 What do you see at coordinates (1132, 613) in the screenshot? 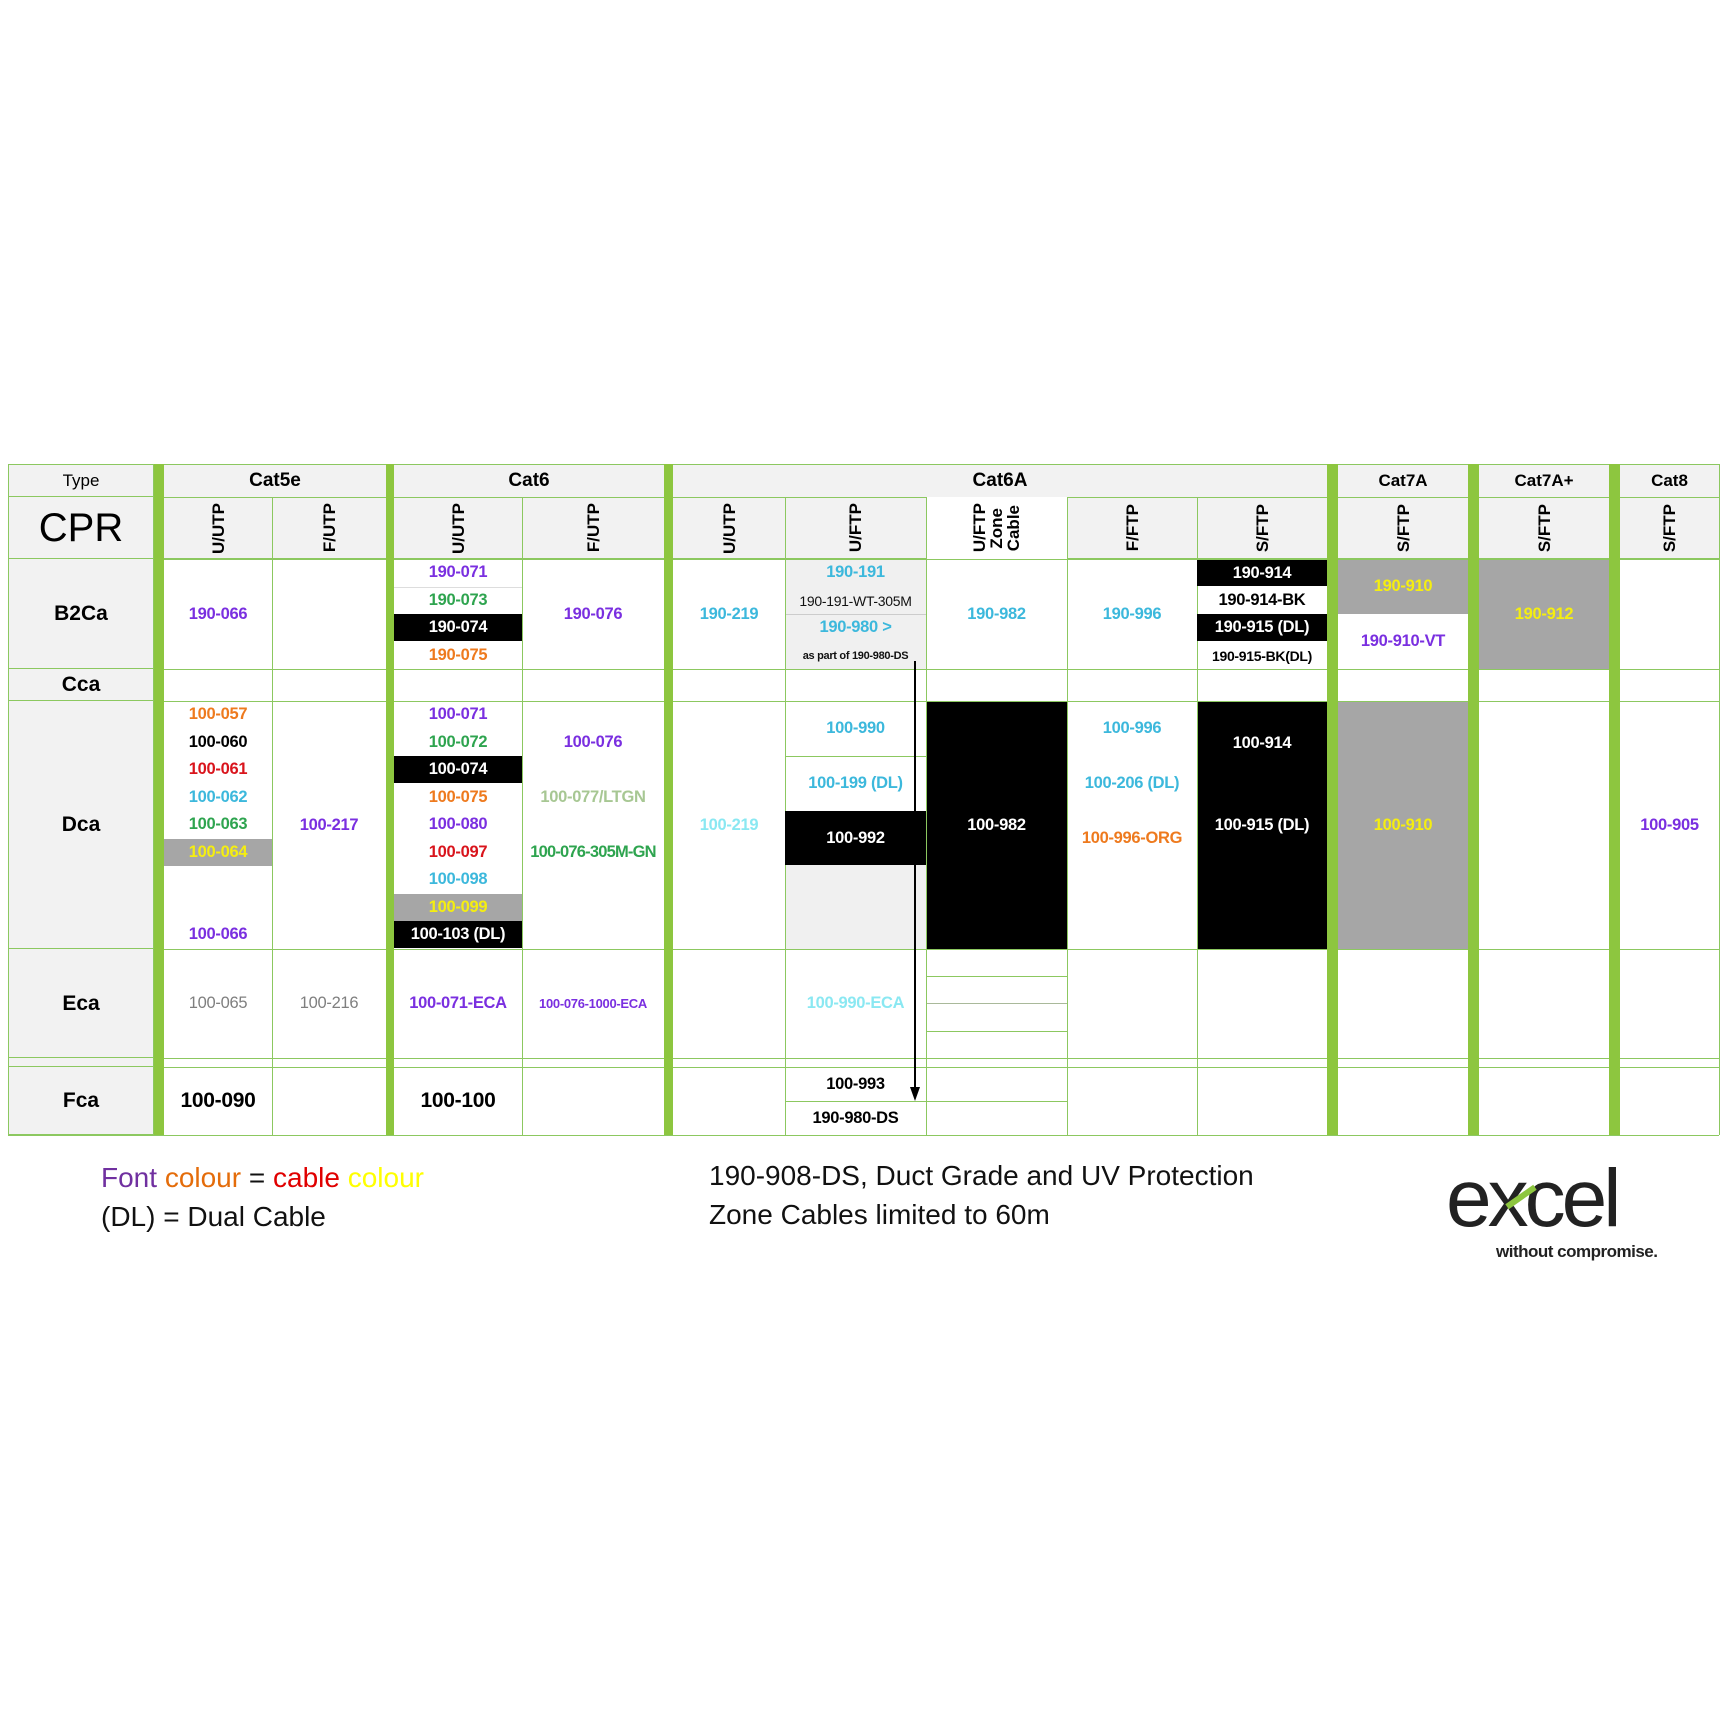
I see `part-number: 190-996` at bounding box center [1132, 613].